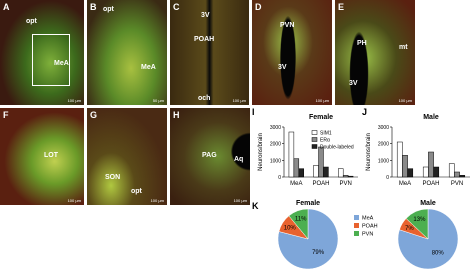  What do you see at coordinates (176, 115) in the screenshot?
I see `panel-letter: H` at bounding box center [176, 115].